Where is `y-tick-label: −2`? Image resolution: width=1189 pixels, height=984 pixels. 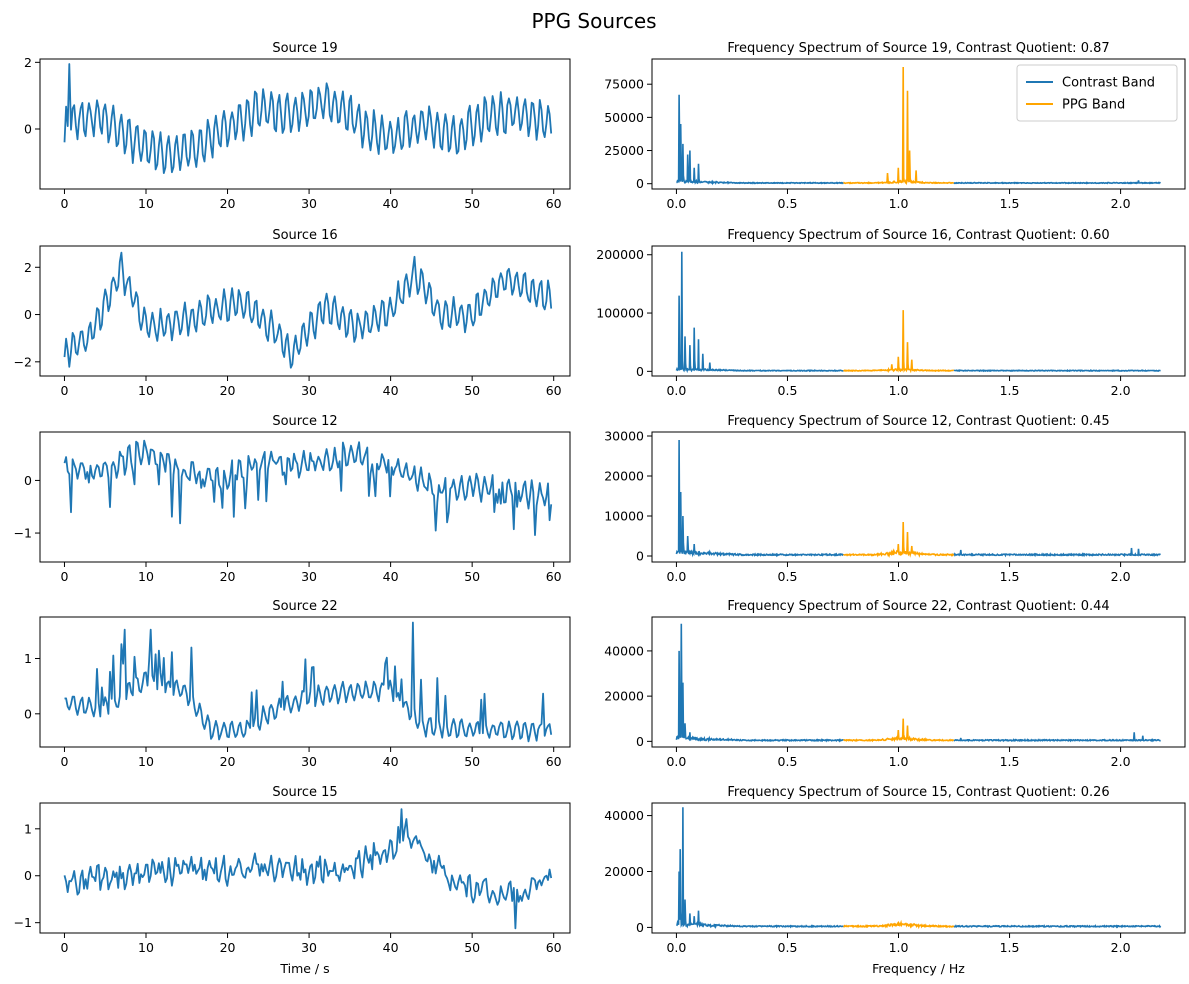 y-tick-label: −2 is located at coordinates (23, 361).